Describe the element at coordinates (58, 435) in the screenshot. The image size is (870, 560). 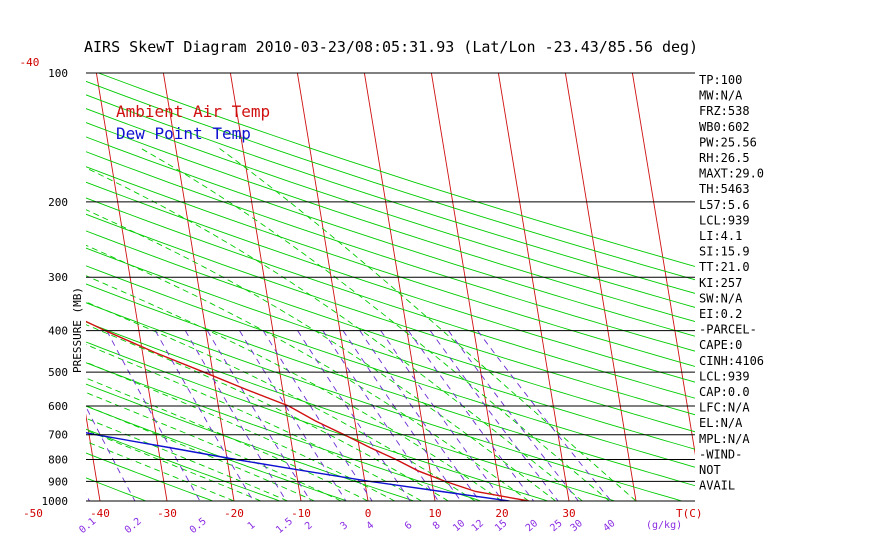
I see `pressure-tick-label: 700` at that location.